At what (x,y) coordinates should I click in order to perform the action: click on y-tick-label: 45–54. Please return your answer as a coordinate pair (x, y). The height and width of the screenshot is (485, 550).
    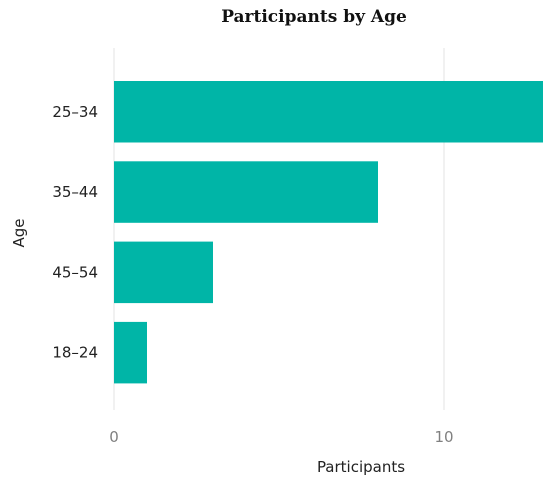
    Looking at the image, I should click on (75, 272).